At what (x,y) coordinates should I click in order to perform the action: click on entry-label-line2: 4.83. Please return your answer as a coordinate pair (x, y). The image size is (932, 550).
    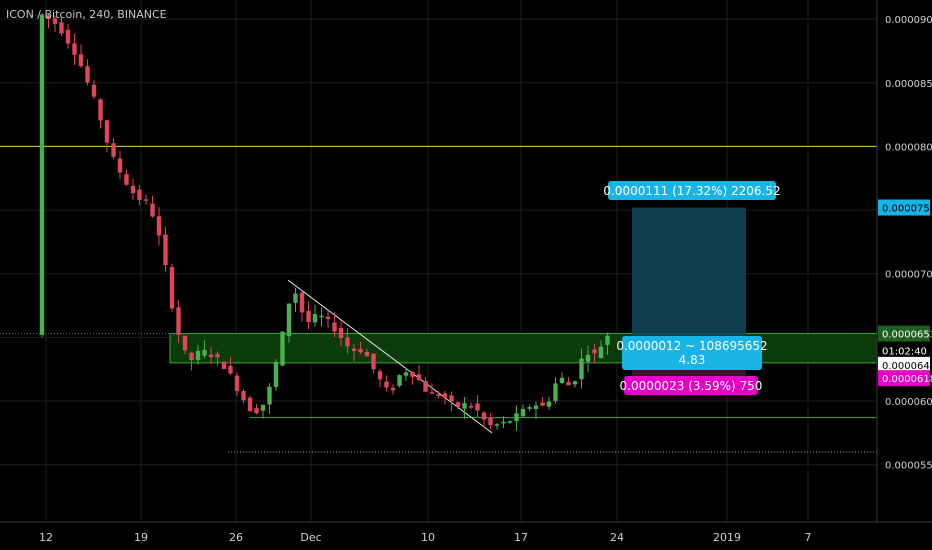
    Looking at the image, I should click on (692, 360).